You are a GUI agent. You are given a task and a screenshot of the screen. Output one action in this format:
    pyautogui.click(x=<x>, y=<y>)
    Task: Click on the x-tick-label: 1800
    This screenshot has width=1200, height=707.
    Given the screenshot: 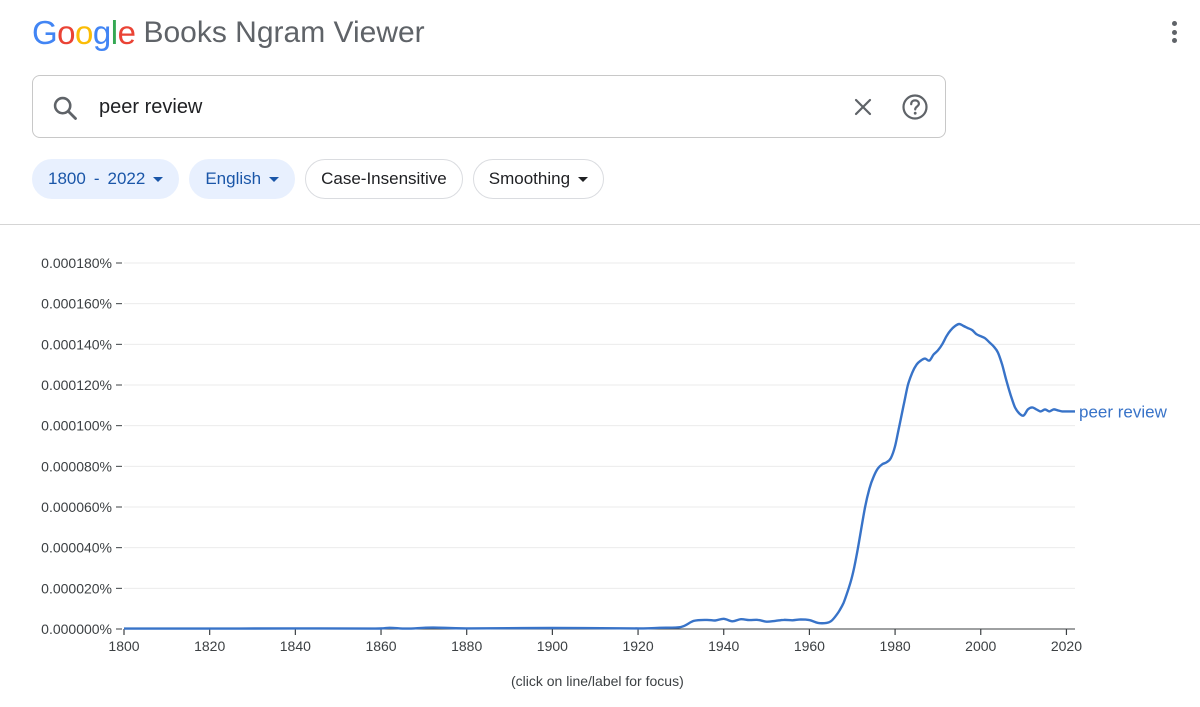 What is the action you would take?
    pyautogui.click(x=123, y=646)
    